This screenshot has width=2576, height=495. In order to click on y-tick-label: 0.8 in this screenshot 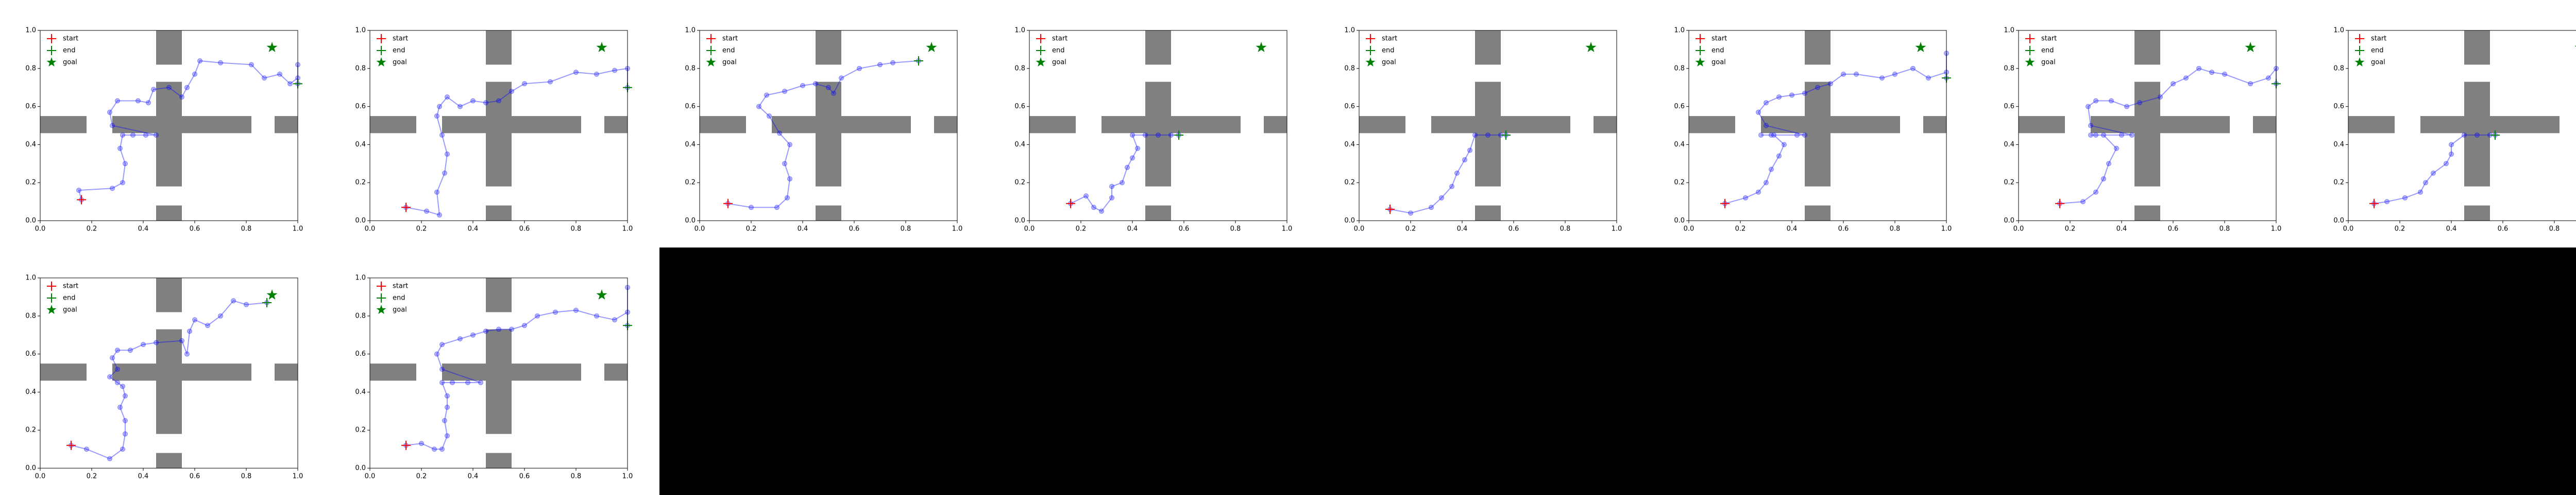, I will do `click(1349, 68)`.